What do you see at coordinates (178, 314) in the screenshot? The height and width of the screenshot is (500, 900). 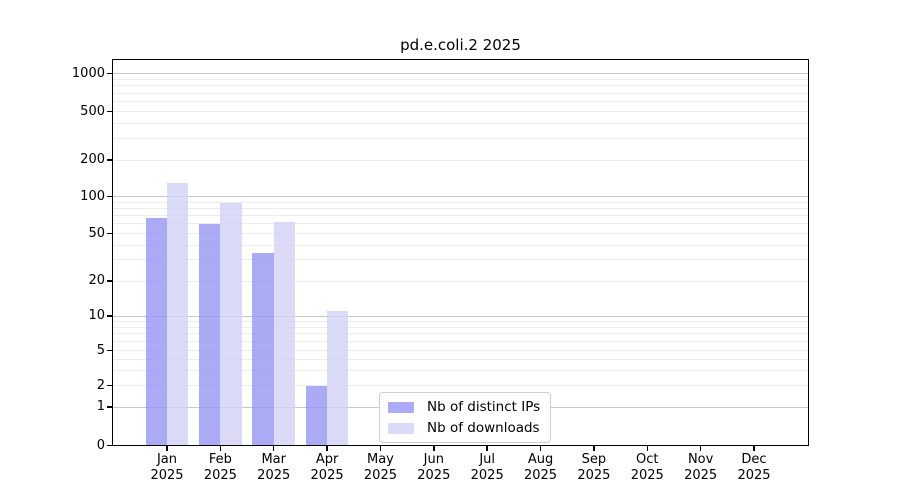 I see `bar-jan-nb-of-downloads` at bounding box center [178, 314].